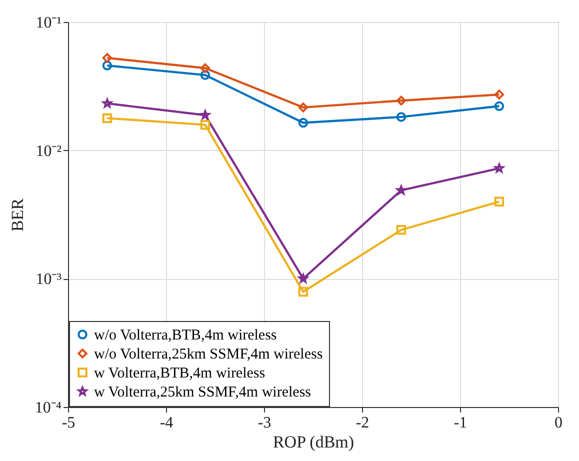 The width and height of the screenshot is (579, 461). What do you see at coordinates (167, 423) in the screenshot?
I see `x-tick-label: -4` at bounding box center [167, 423].